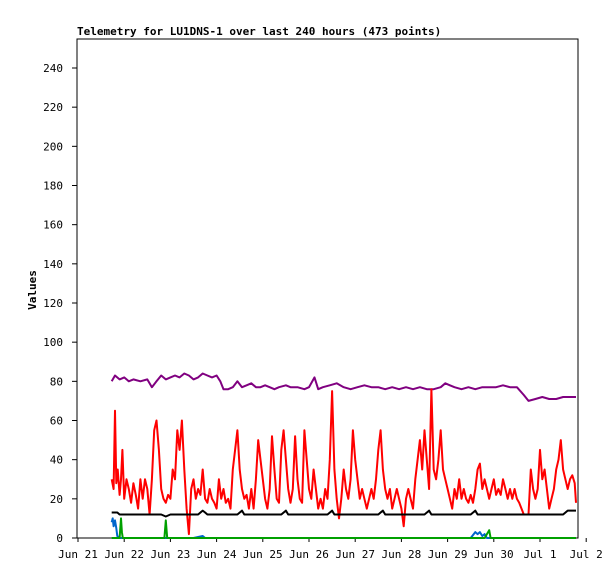 This screenshot has height=579, width=615. What do you see at coordinates (56, 460) in the screenshot?
I see `y-tick-label: 40` at bounding box center [56, 460].